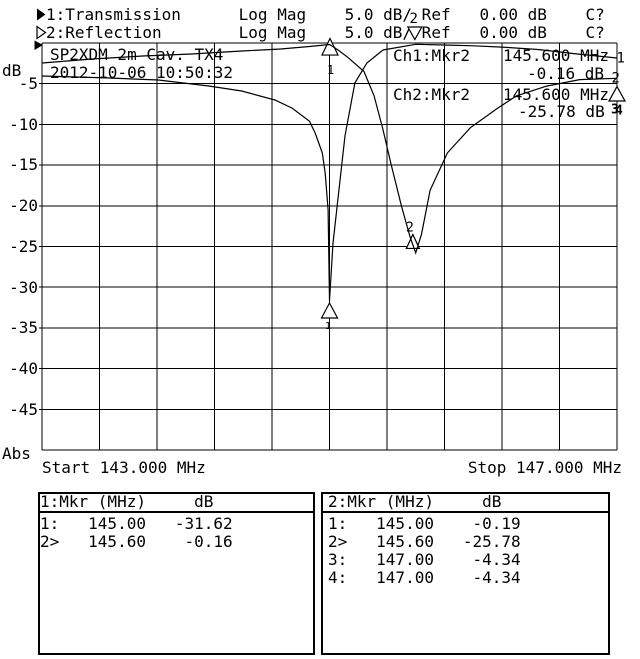  Describe the element at coordinates (137, 54) in the screenshot. I see `plot-title: SP2XDM 2m Cav. TX4` at that location.